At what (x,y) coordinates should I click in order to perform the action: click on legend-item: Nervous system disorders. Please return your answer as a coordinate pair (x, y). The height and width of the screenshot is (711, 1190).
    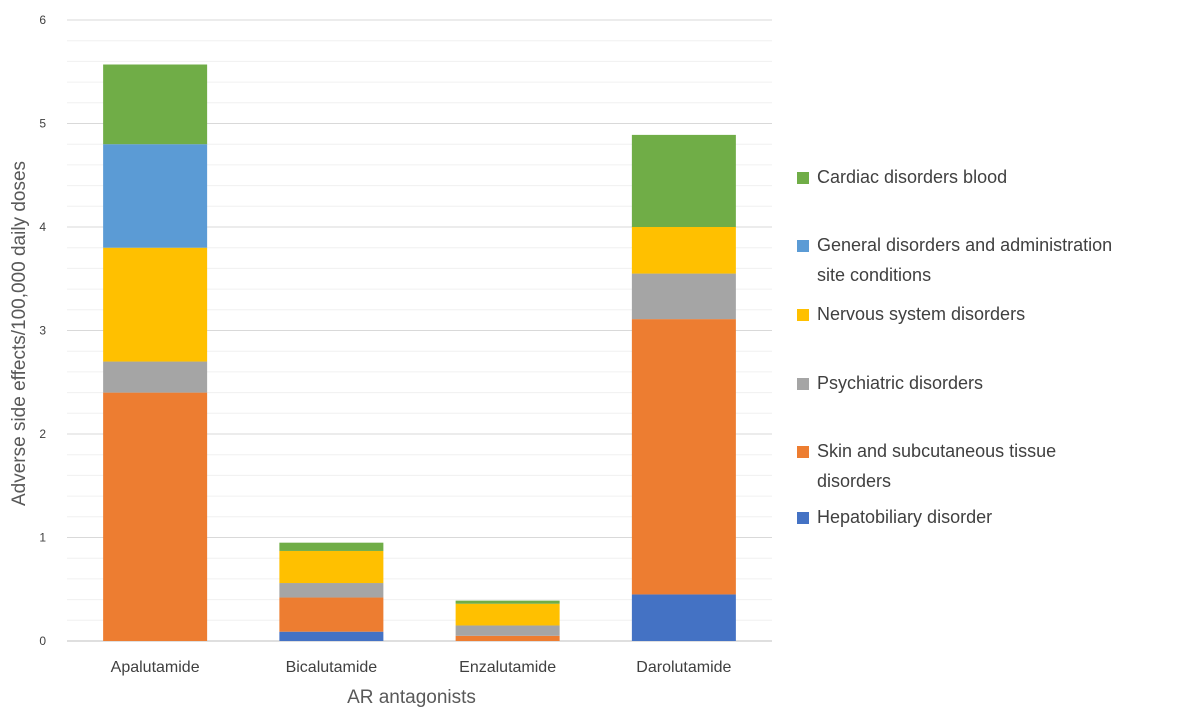
    Looking at the image, I should click on (911, 314).